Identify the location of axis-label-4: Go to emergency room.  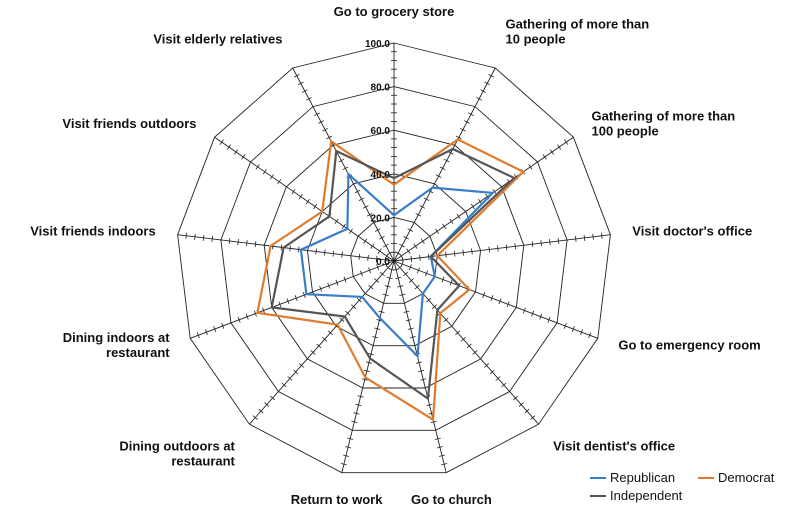
(689, 345).